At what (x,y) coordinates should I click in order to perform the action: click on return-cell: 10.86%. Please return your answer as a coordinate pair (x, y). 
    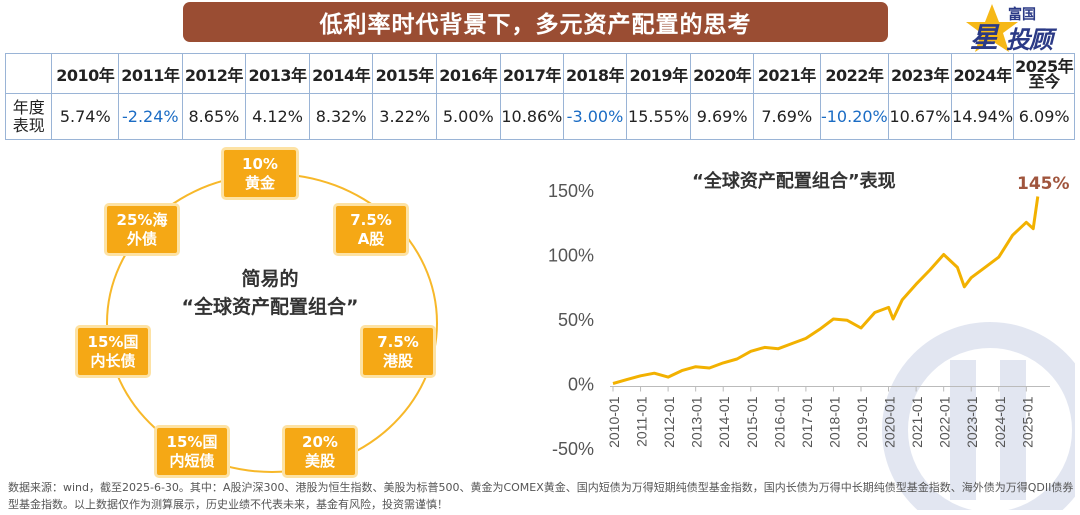
    Looking at the image, I should click on (532, 116).